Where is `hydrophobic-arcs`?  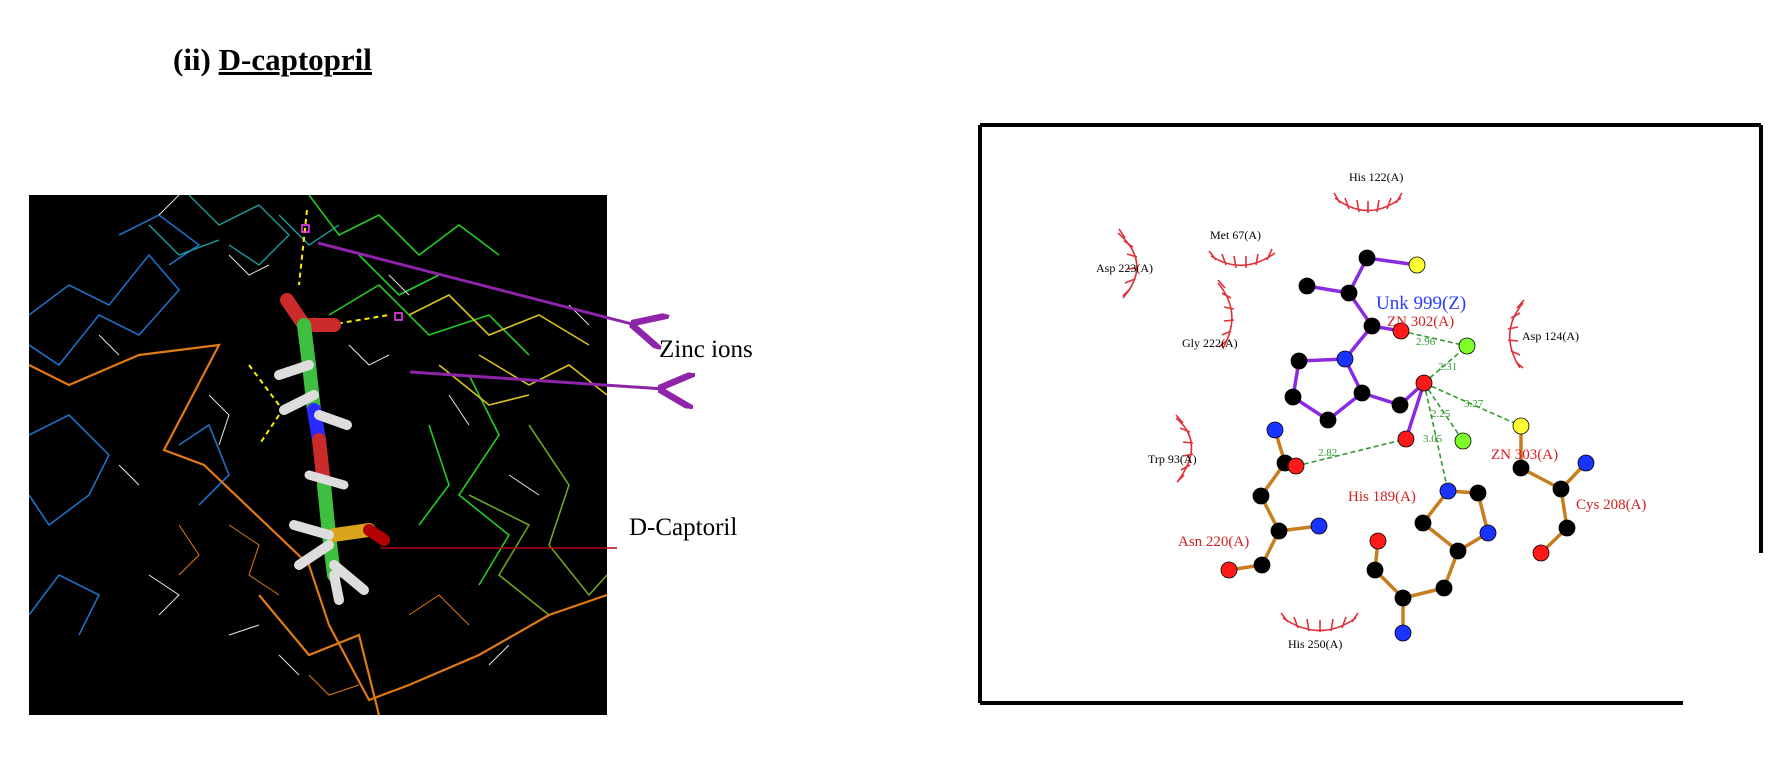
hydrophobic-arcs is located at coordinates (1321, 412).